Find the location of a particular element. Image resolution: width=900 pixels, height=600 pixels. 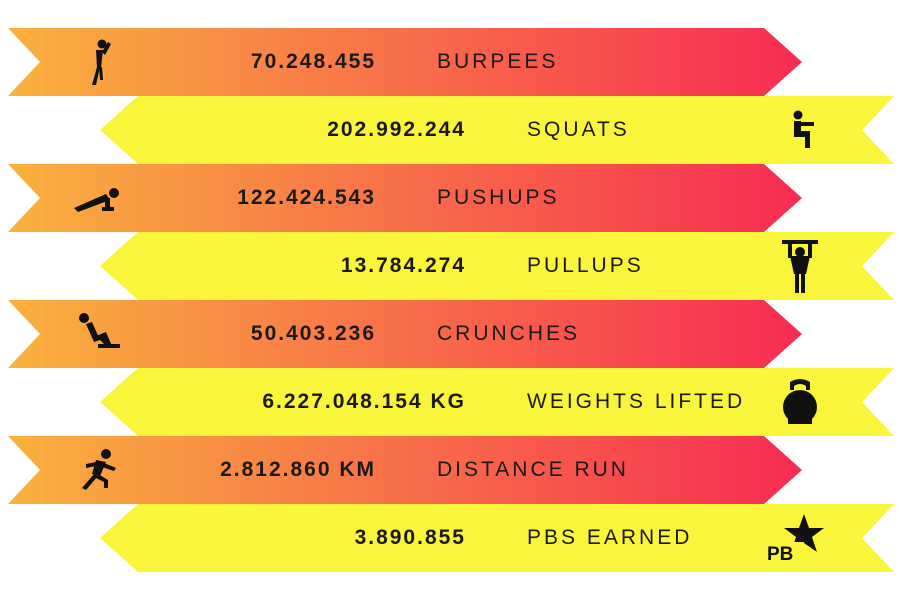

squat-icon is located at coordinates (803, 132).